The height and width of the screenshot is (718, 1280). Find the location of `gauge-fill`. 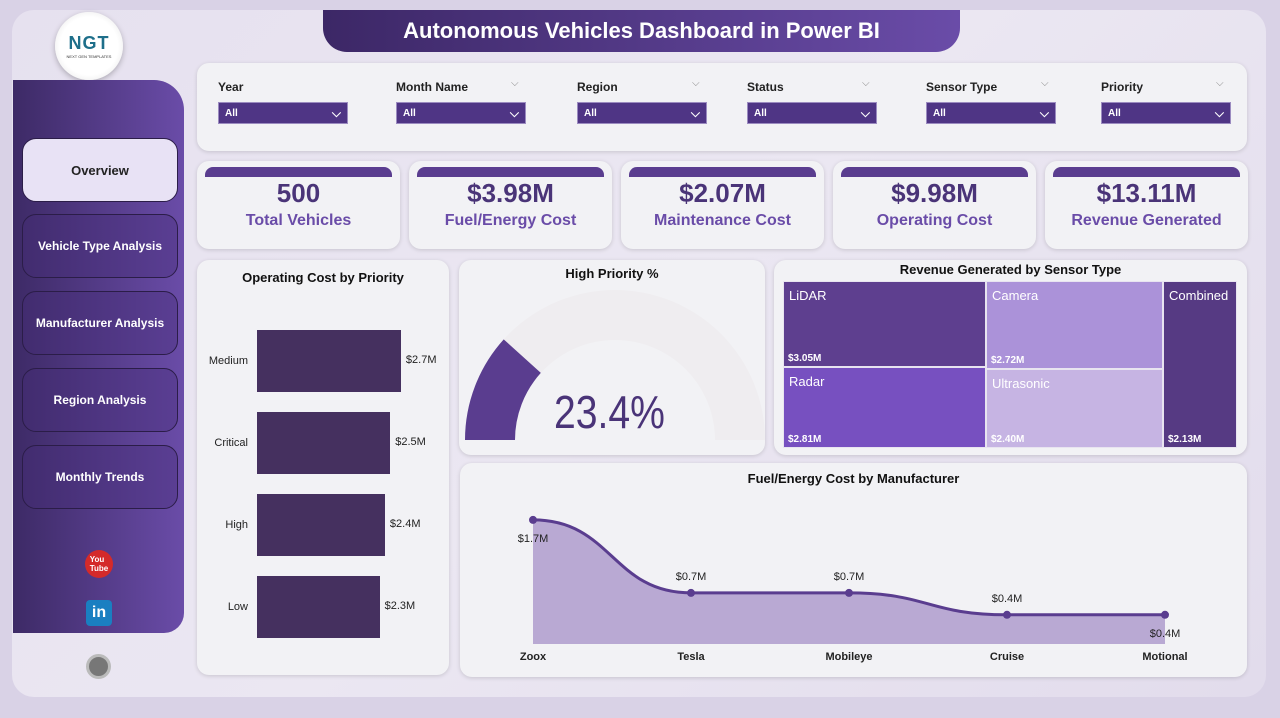

gauge-fill is located at coordinates (503, 389).